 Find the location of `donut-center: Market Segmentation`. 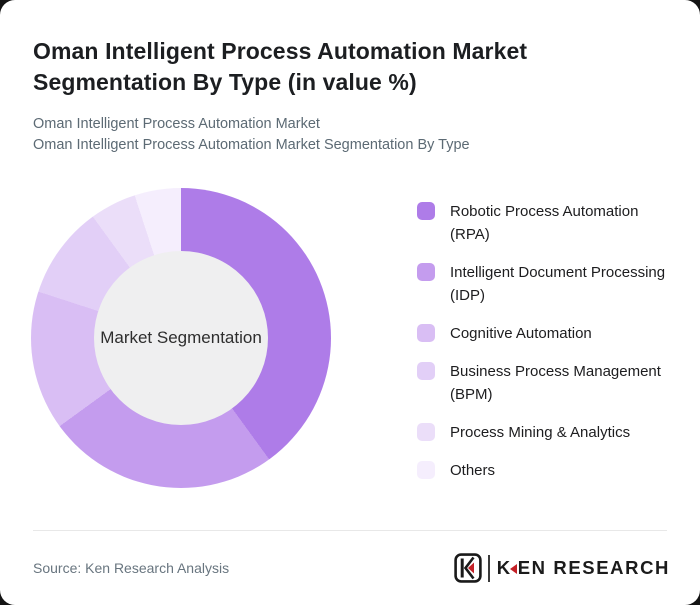

donut-center: Market Segmentation is located at coordinates (181, 338).